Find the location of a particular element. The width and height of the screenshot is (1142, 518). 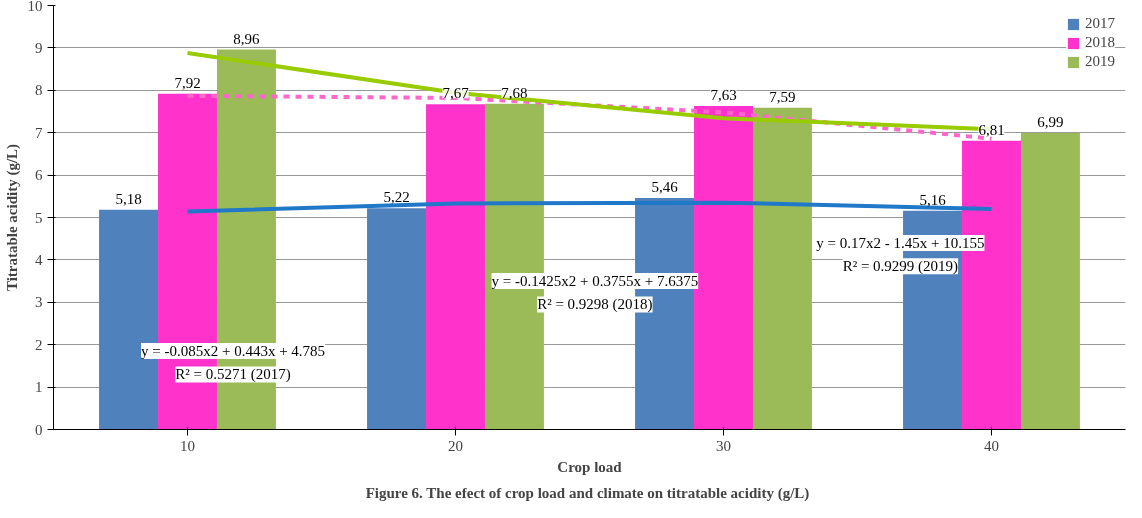

annotation: y = -0.085x2 + 0.443x + 4.785 is located at coordinates (233, 351).